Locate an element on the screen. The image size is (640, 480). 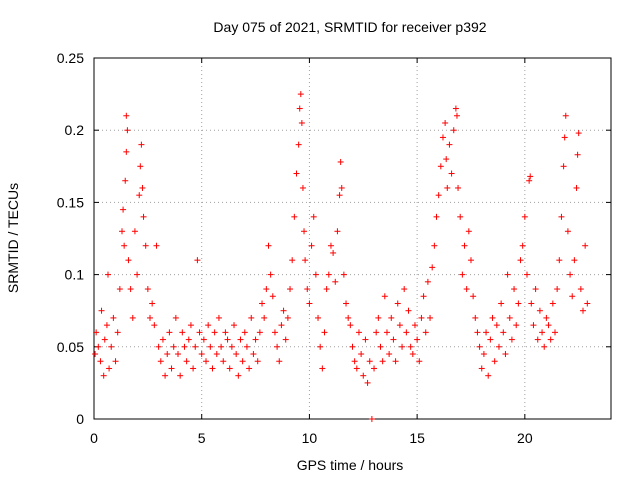
x-tick-label: 15 is located at coordinates (417, 438).